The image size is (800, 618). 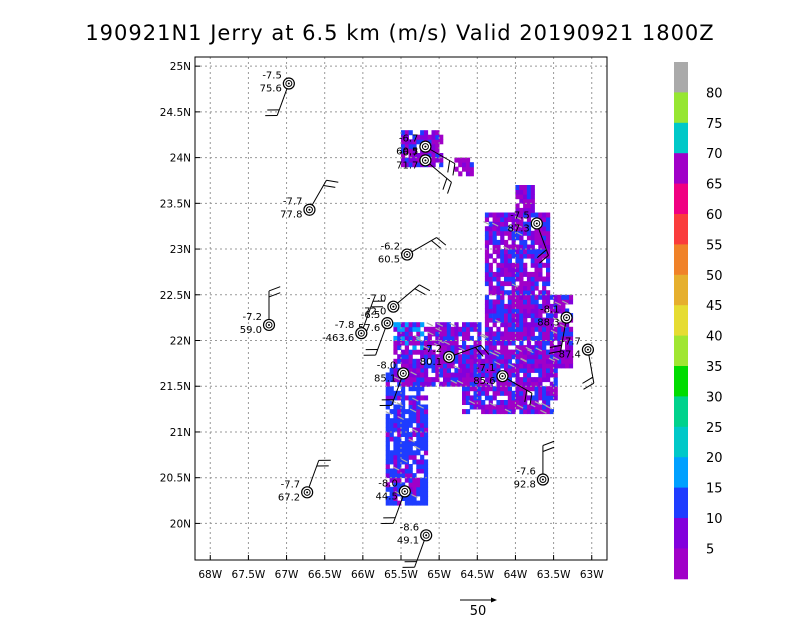 I want to click on station-label-bottom: 80.1, so click(x=431, y=362).